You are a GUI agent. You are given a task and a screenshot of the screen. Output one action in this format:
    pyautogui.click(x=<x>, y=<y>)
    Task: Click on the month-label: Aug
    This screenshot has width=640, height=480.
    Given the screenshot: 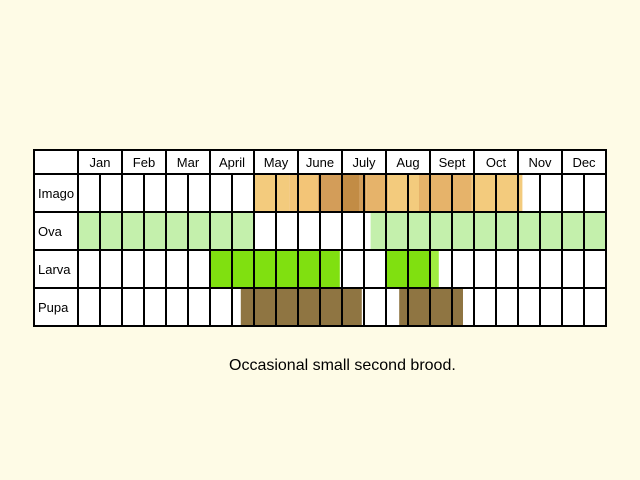 What is the action you would take?
    pyautogui.click(x=407, y=162)
    